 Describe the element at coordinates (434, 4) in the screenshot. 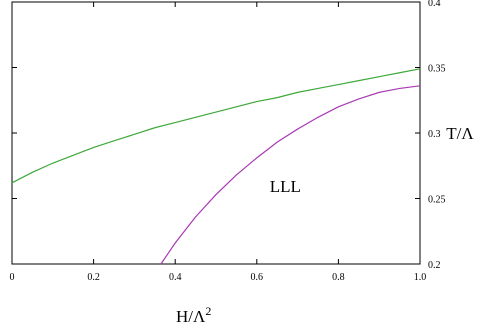

I see `y-tick-label: 0.4` at that location.